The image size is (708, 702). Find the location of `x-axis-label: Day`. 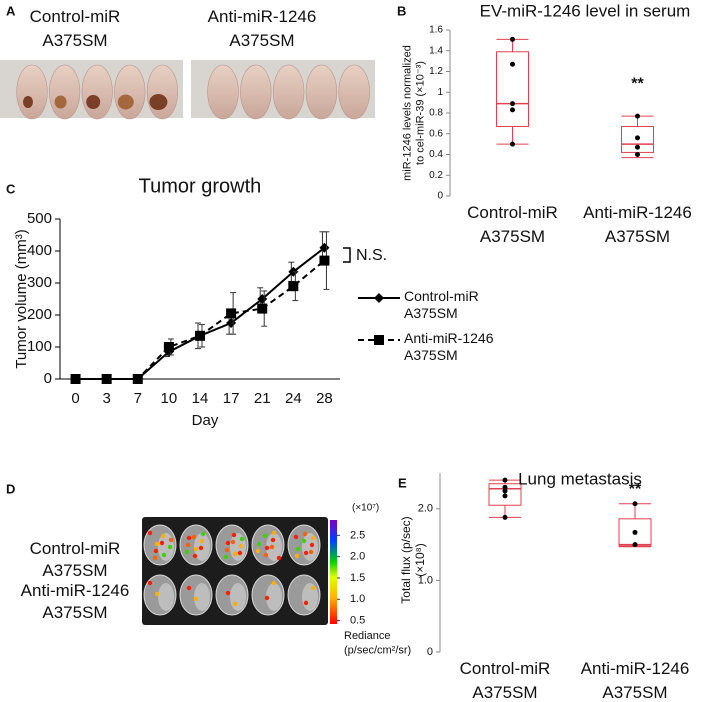

x-axis-label: Day is located at coordinates (205, 420).